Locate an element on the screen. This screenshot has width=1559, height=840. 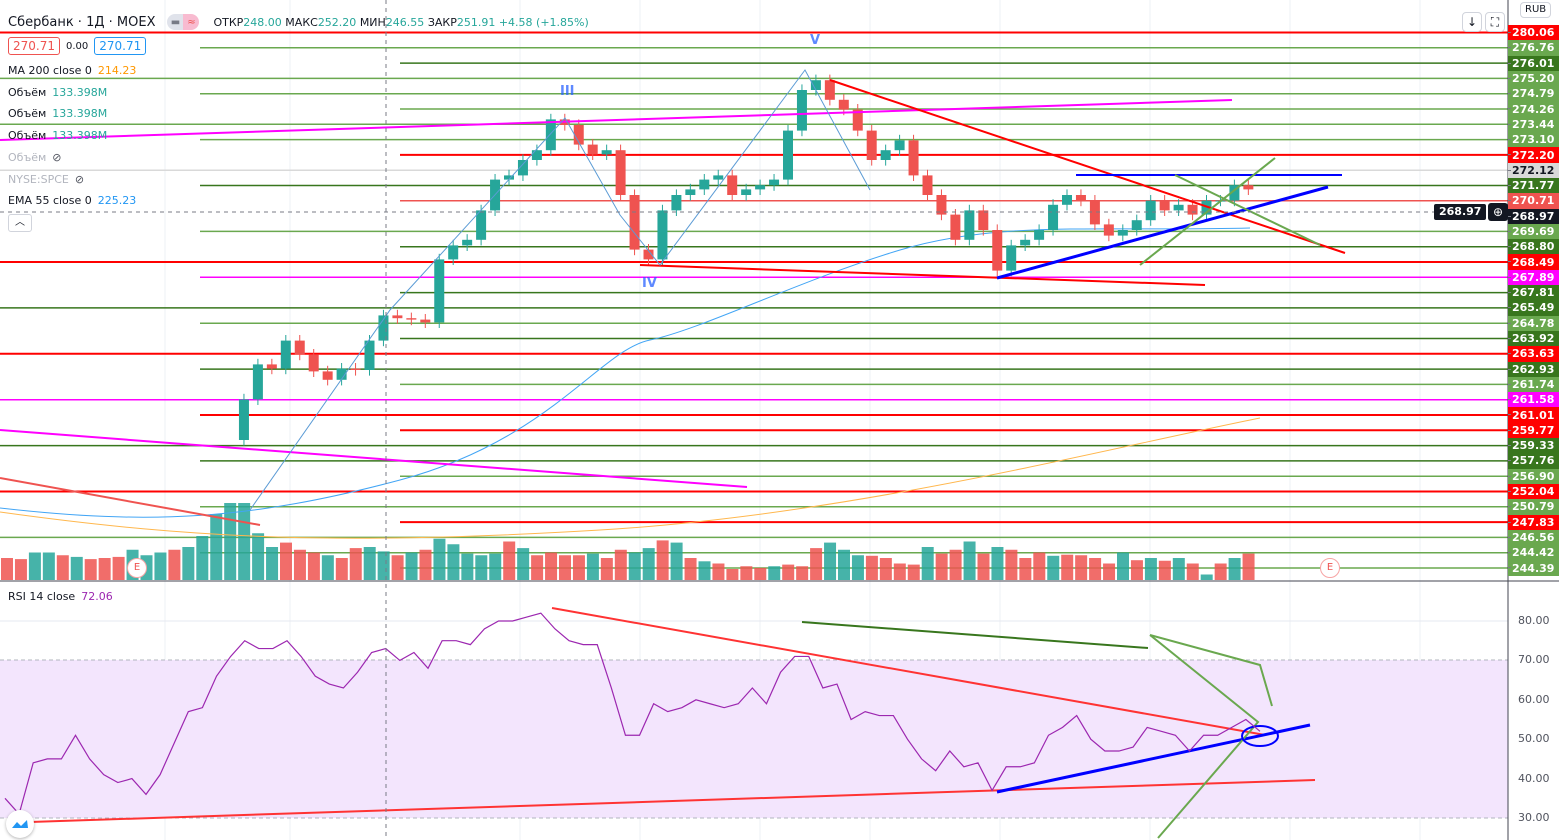
spread-value: 0.00 is located at coordinates (77, 46).